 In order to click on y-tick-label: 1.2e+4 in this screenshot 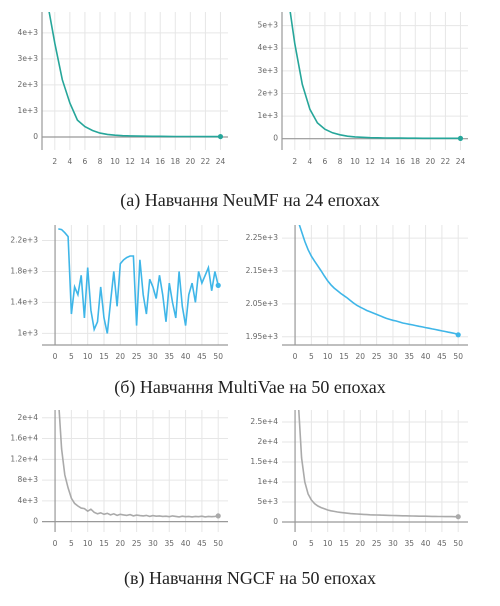, I will do `click(24, 458)`.